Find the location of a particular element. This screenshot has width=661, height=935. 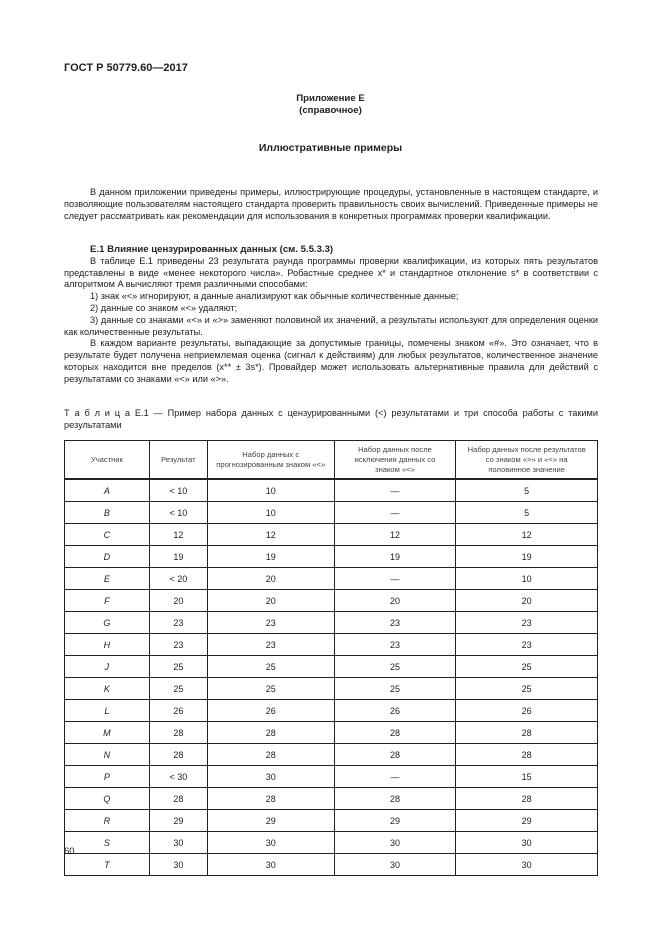

table-cell: E is located at coordinates (107, 578).